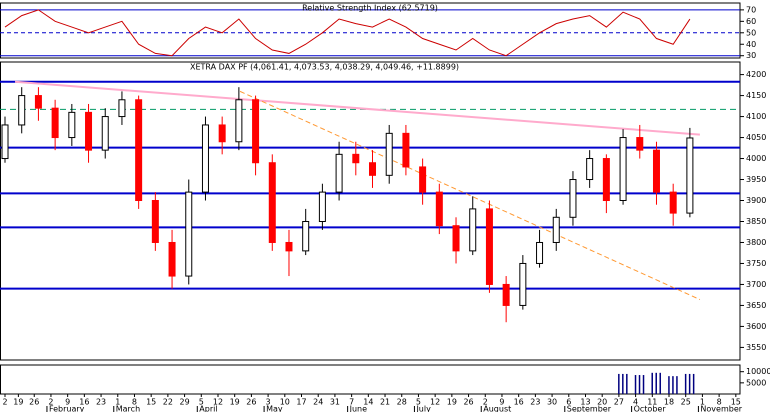  I want to click on month-label: February, so click(67, 408).